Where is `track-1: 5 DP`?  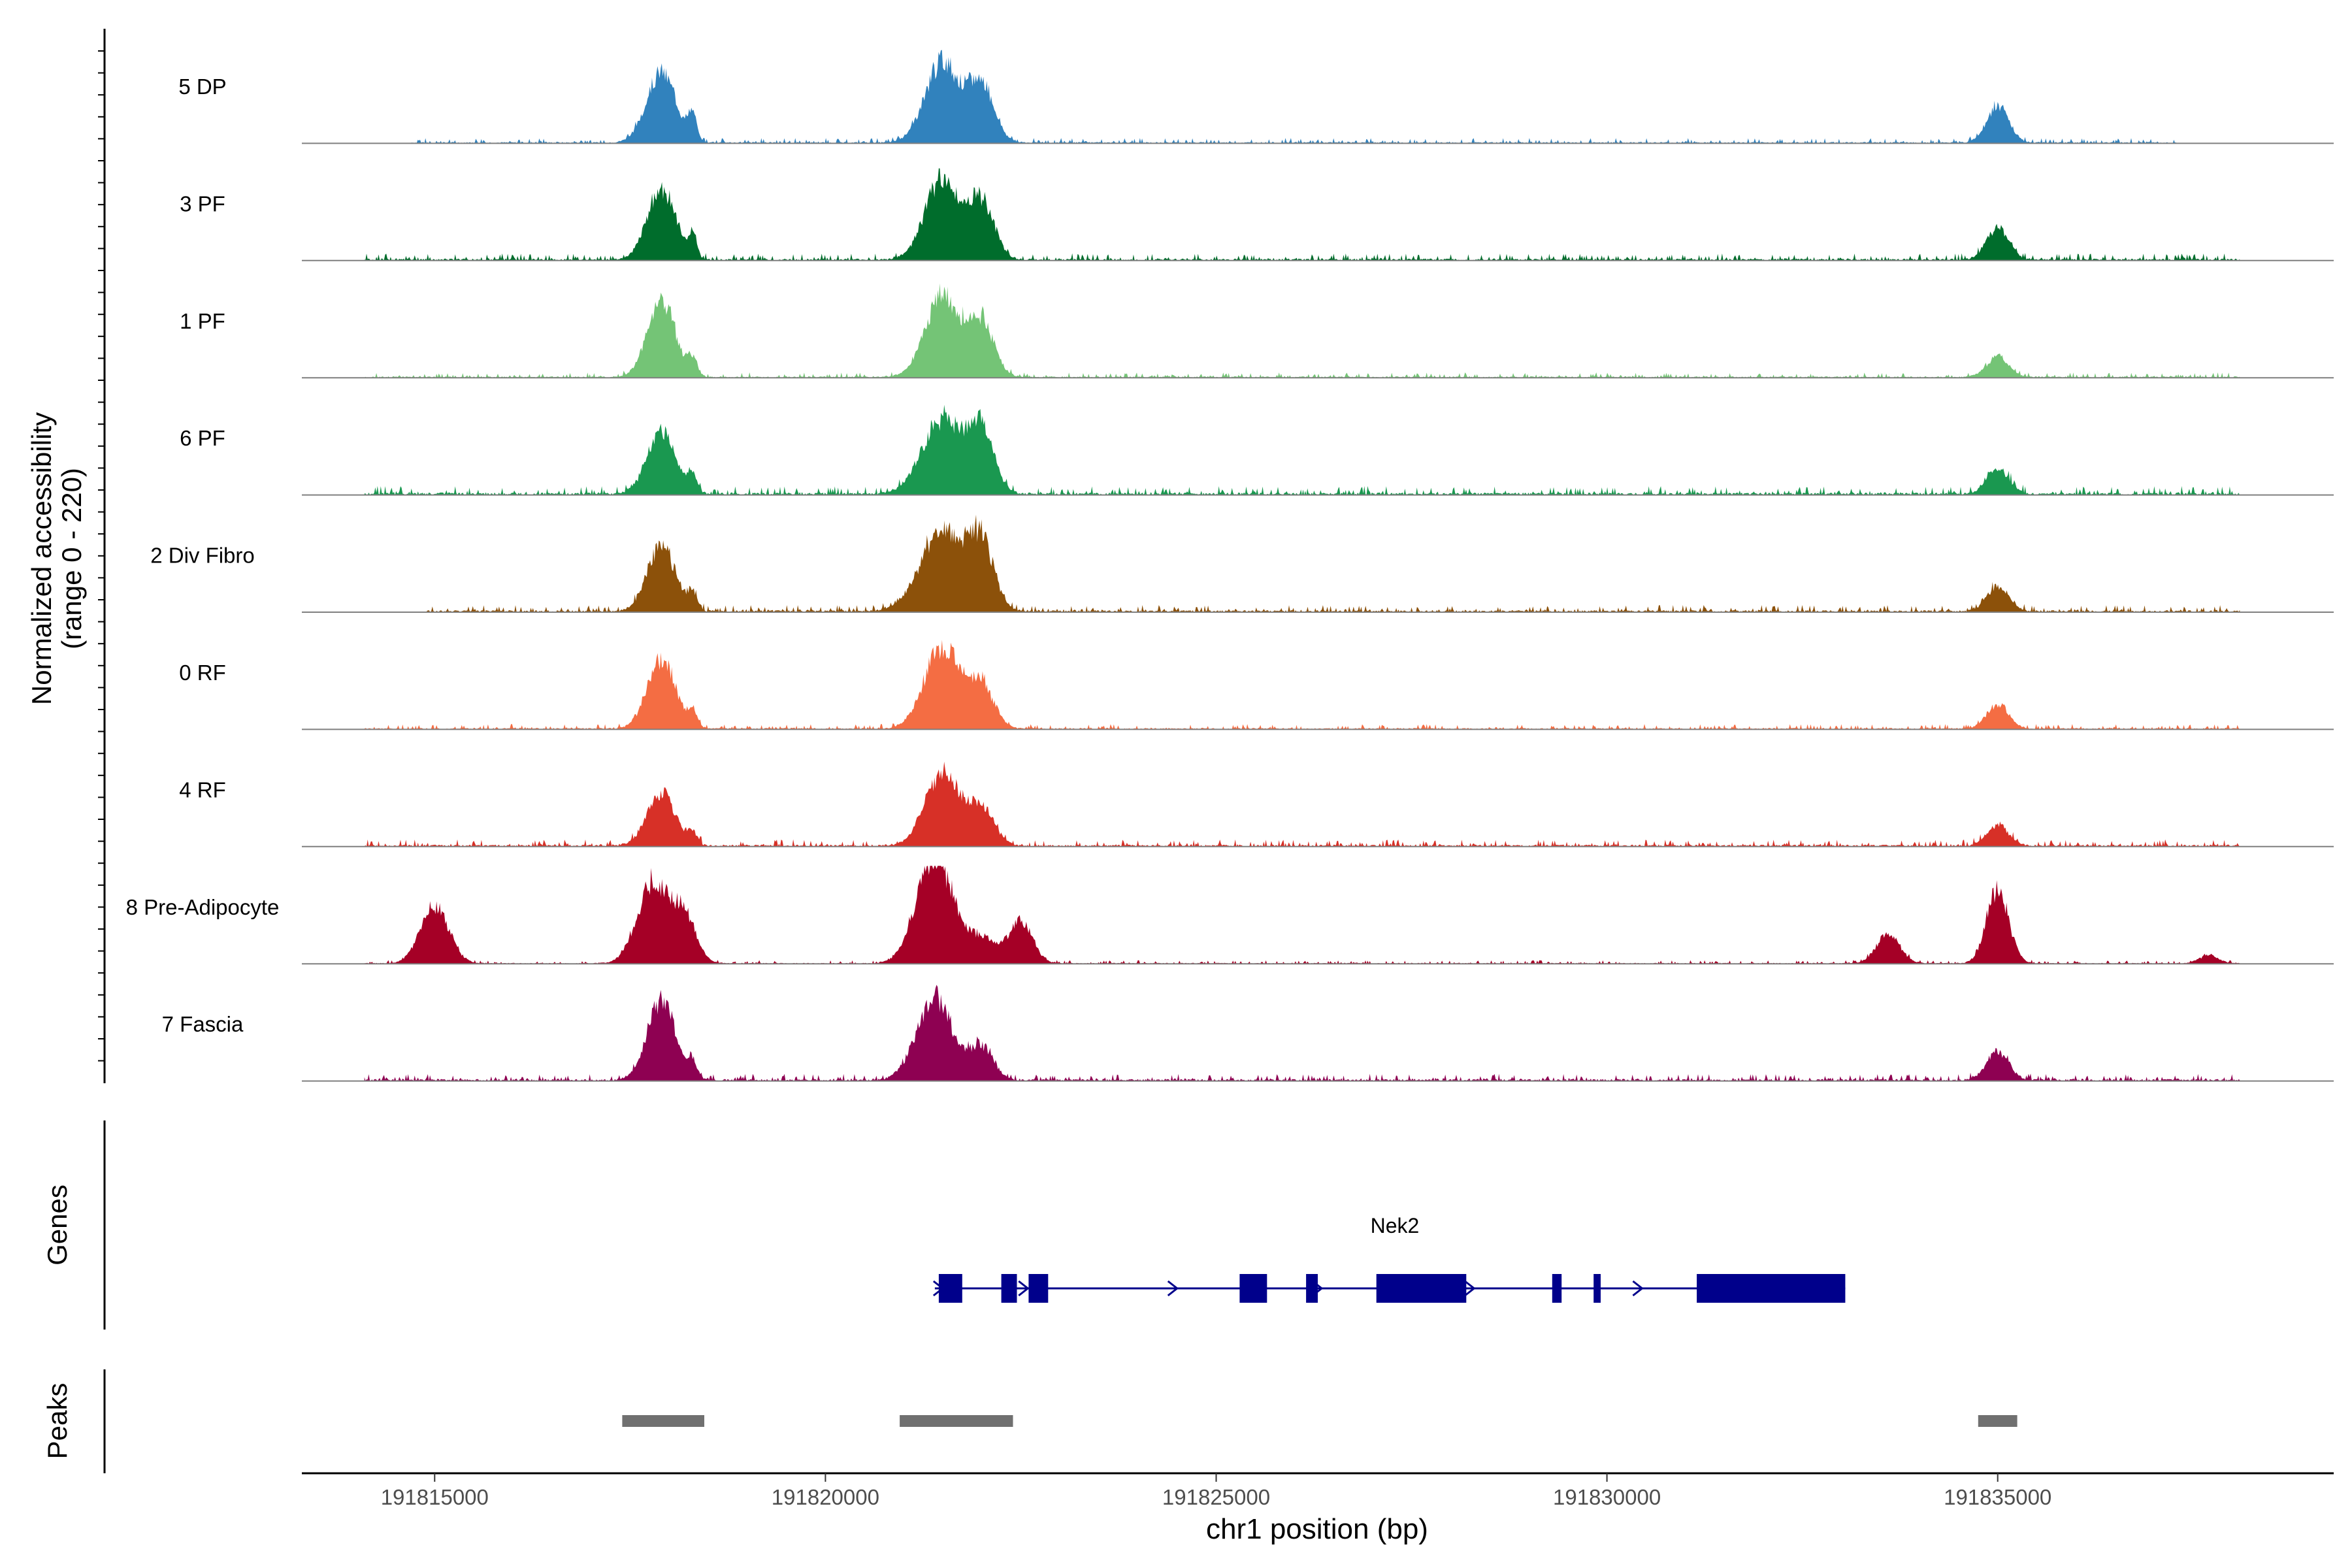
track-1: 5 DP is located at coordinates (1256, 97).